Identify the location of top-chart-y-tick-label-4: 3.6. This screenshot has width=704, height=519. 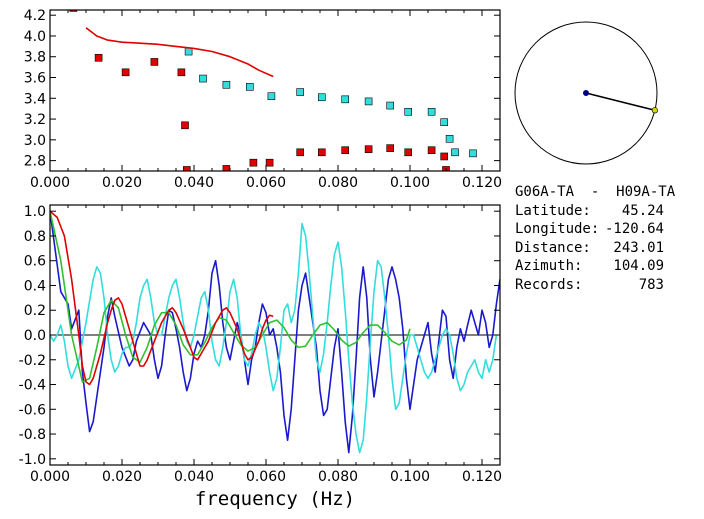
(35, 79).